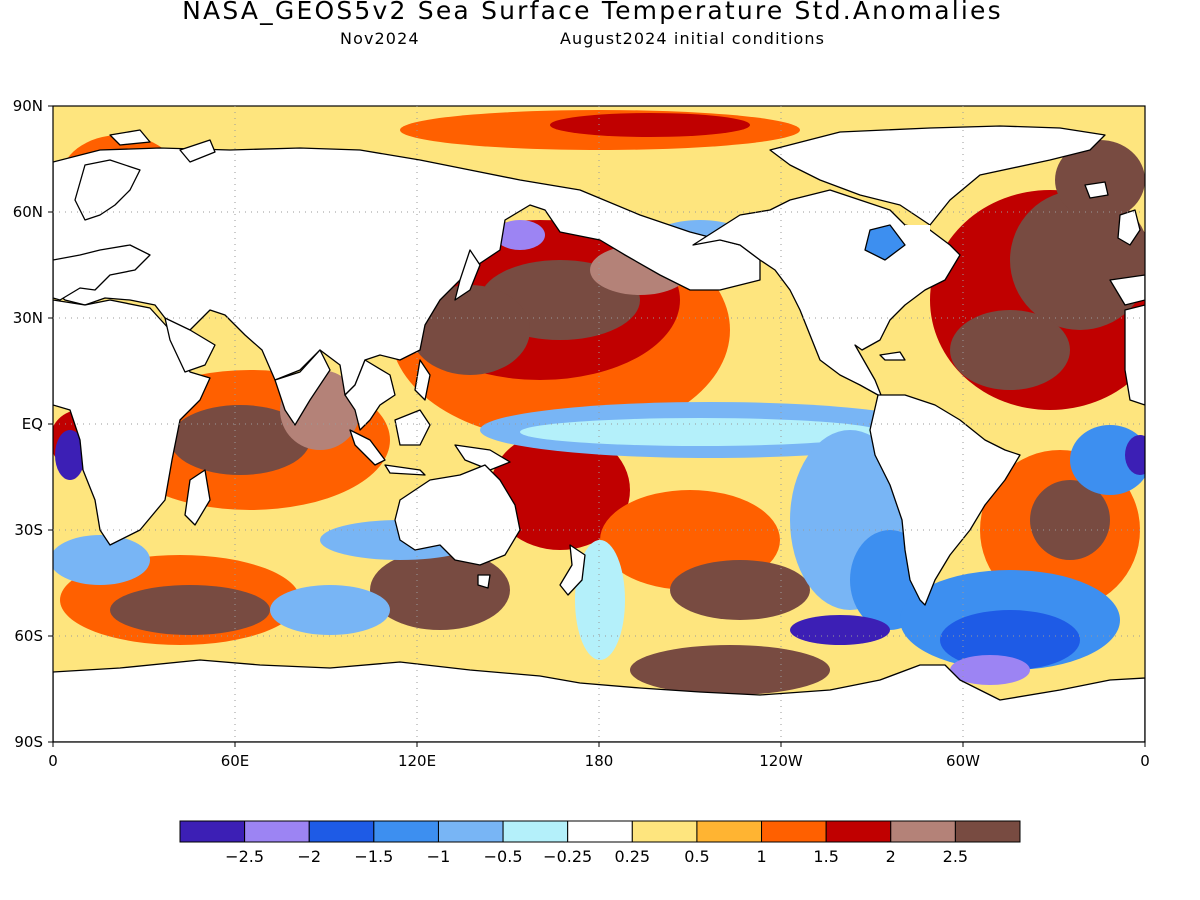  I want to click on greenland, so click(937, 175).